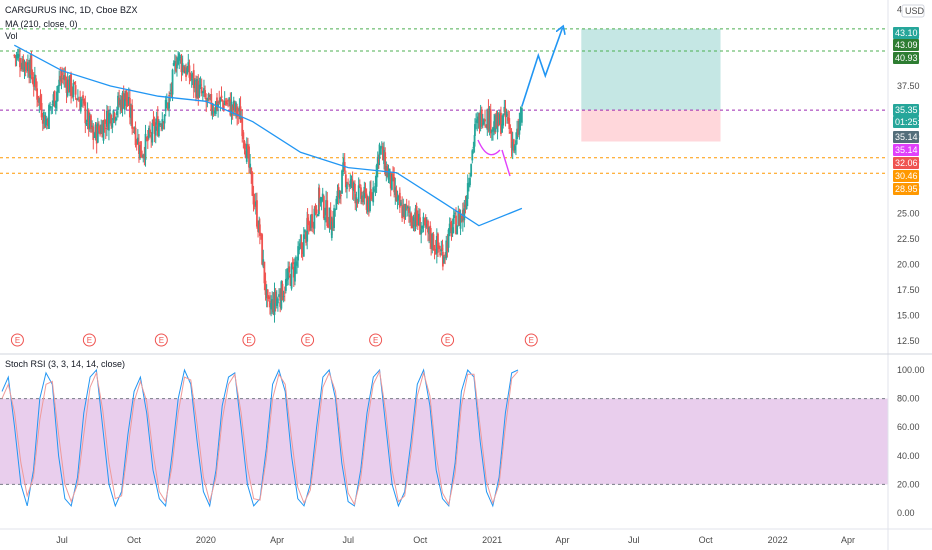 The width and height of the screenshot is (932, 550). What do you see at coordinates (41, 24) in the screenshot?
I see `ma-legend: MA (210, close, 0)` at bounding box center [41, 24].